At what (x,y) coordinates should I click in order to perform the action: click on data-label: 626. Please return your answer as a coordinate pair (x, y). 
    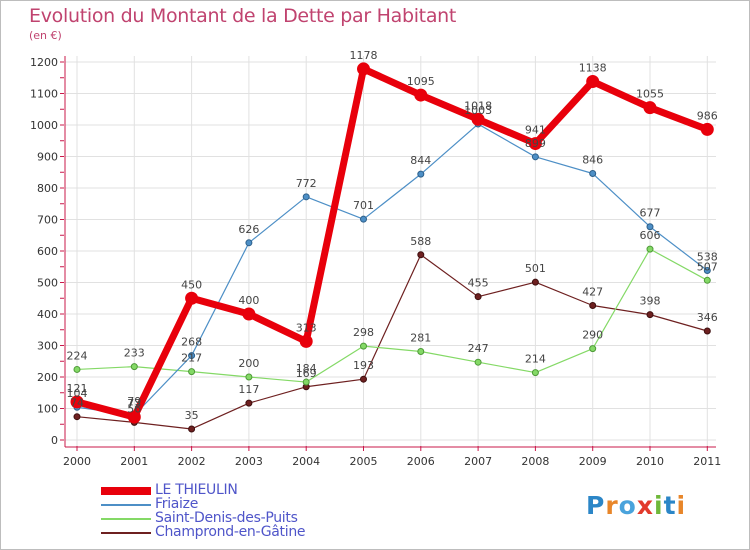
    Looking at the image, I should click on (248, 229).